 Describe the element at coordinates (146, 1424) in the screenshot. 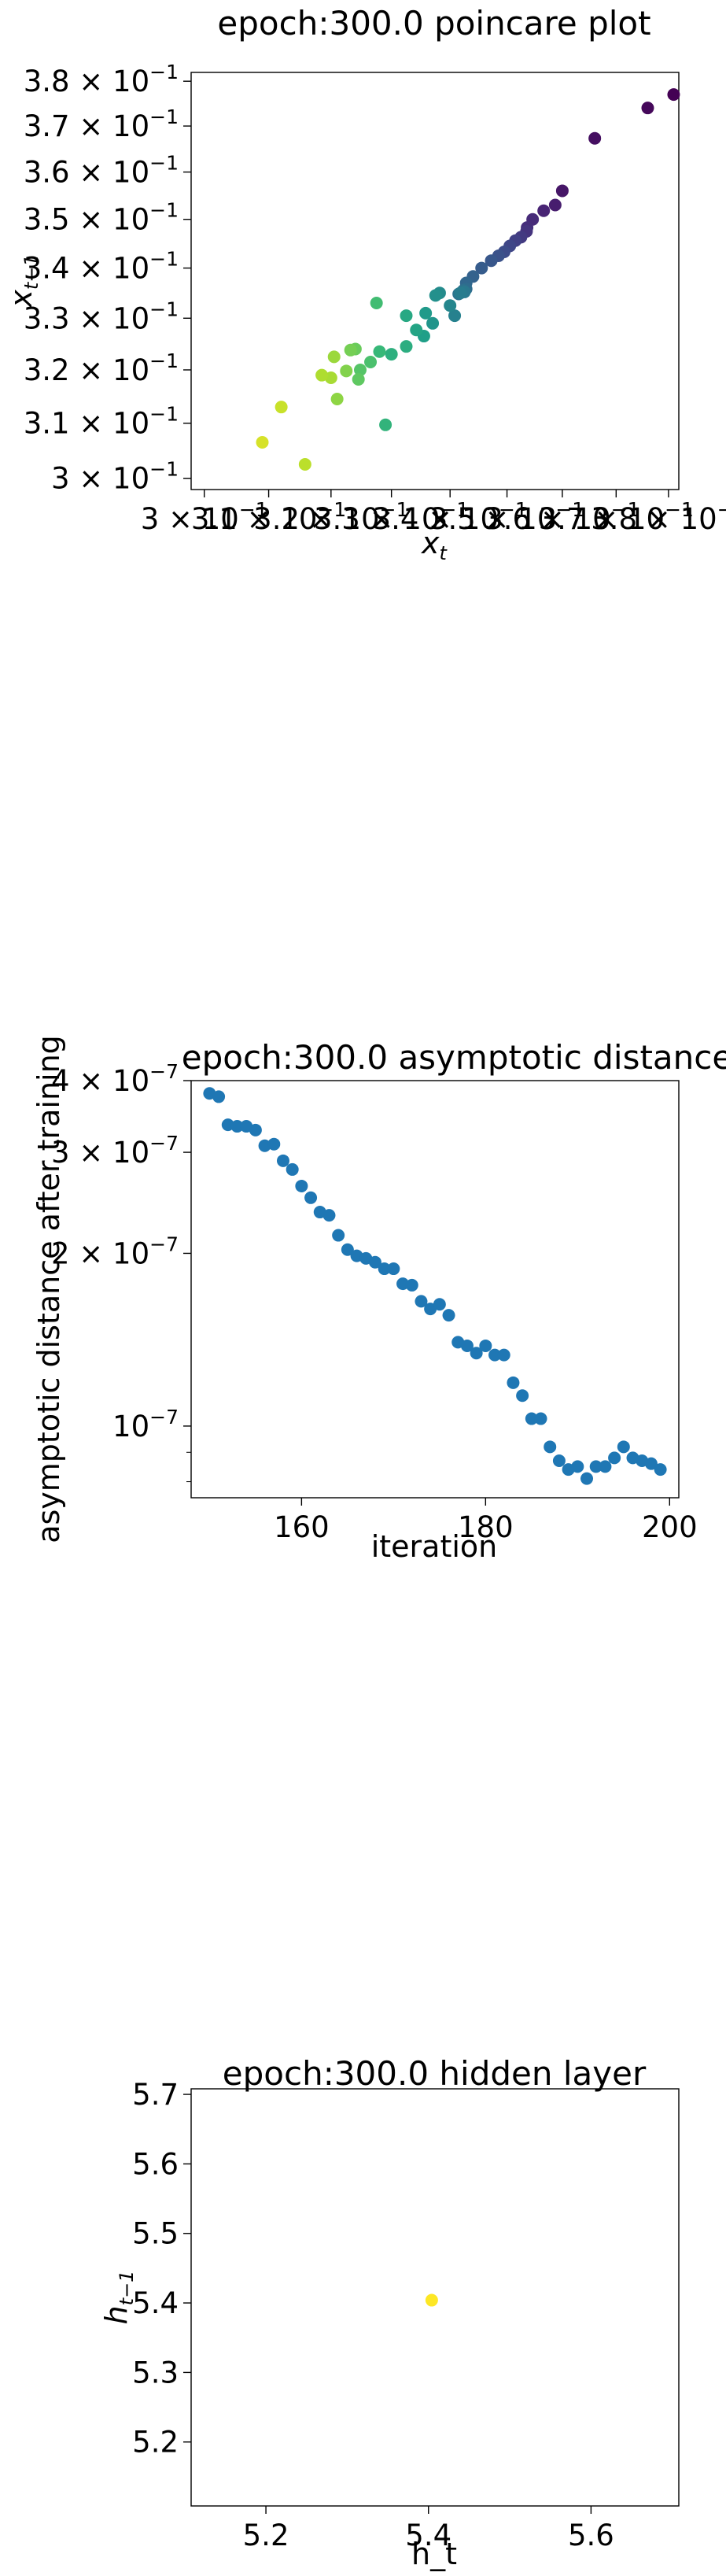

I see `tick-label: 10−7` at that location.